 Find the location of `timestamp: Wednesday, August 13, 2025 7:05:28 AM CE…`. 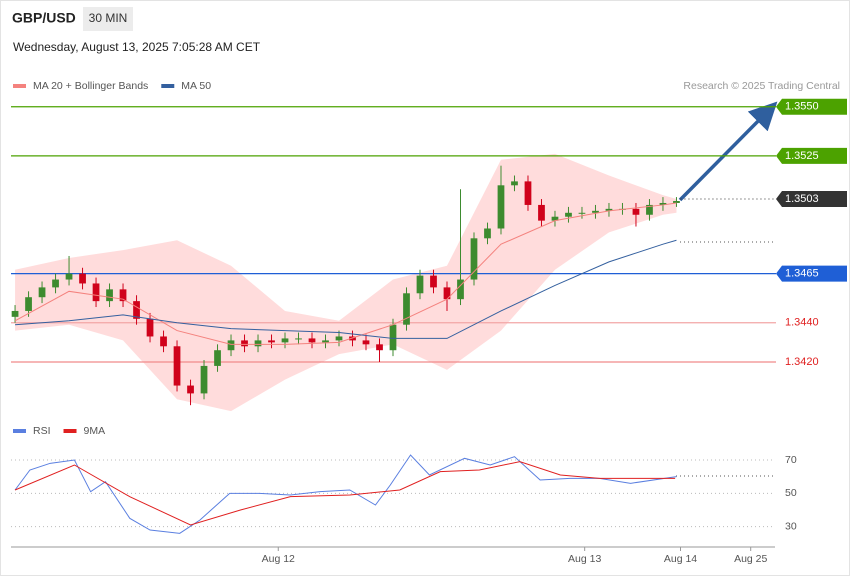

timestamp: Wednesday, August 13, 2025 7:05:28 AM CE… is located at coordinates (137, 47).